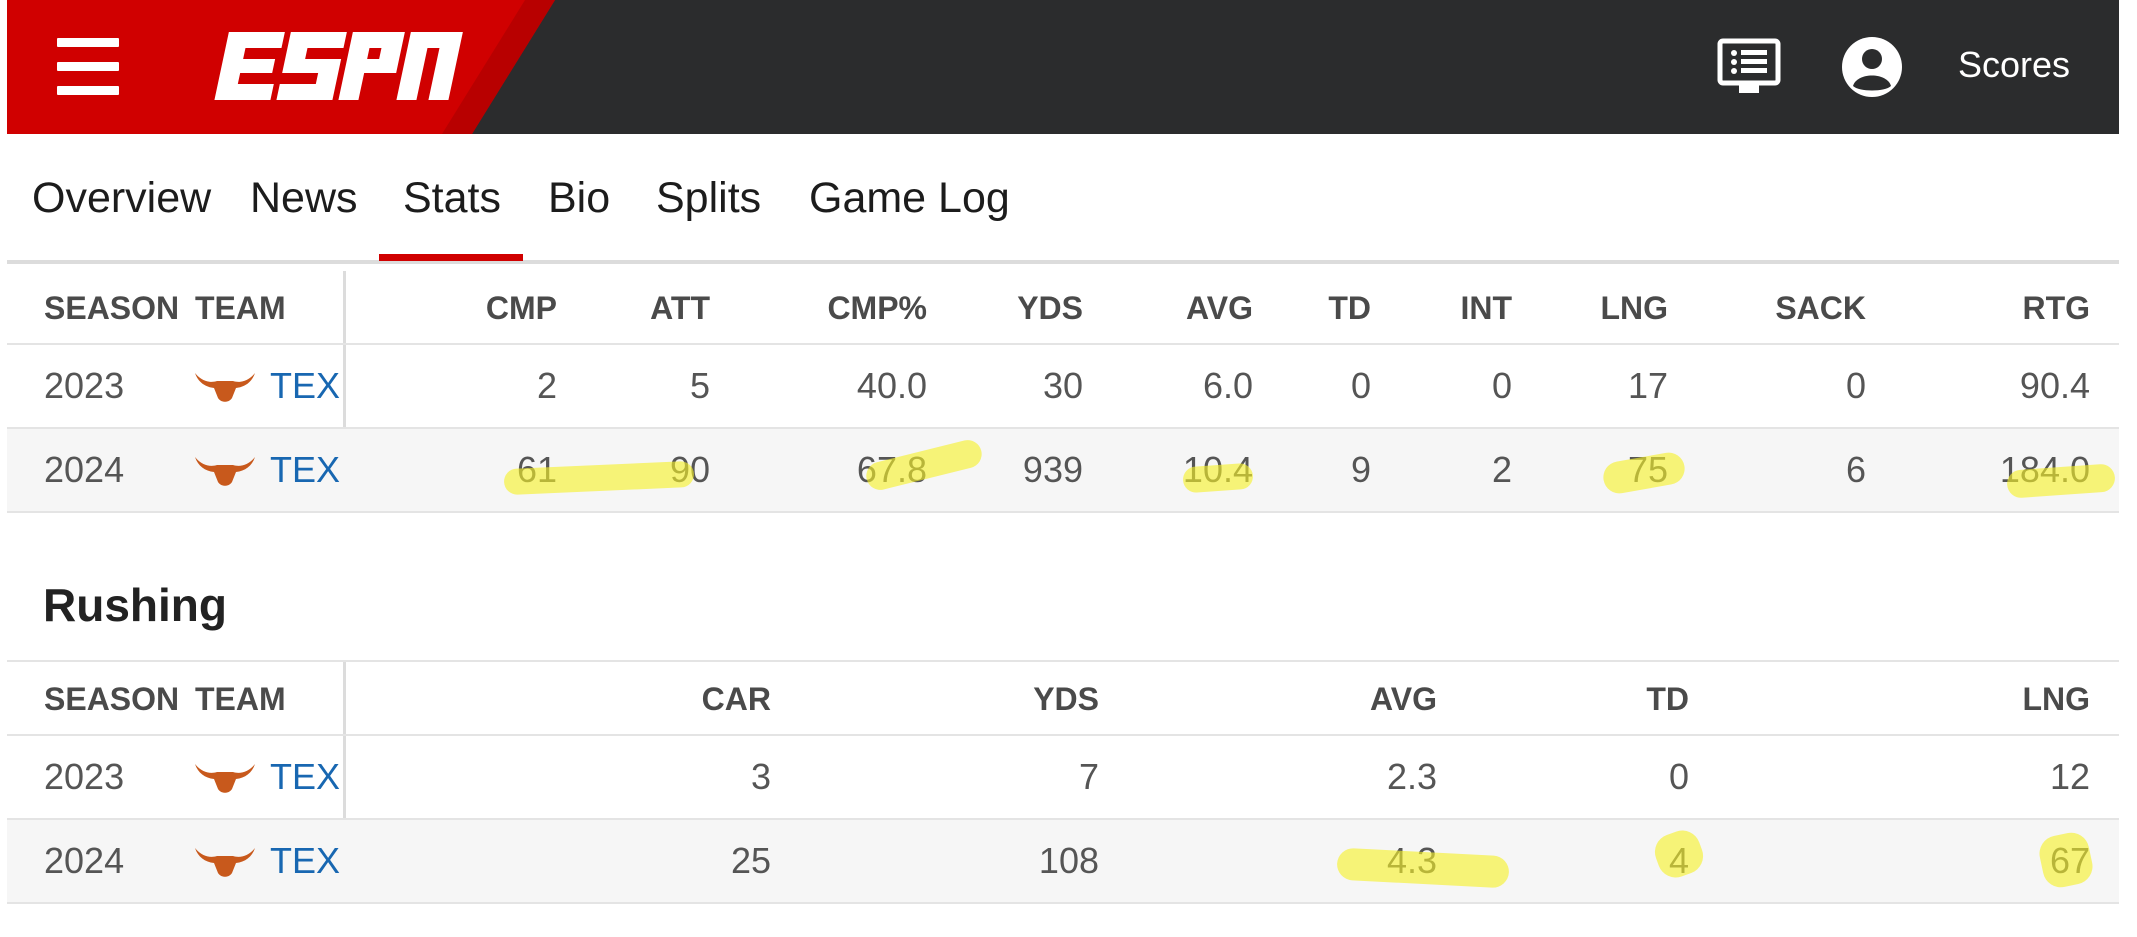 This screenshot has width=2137, height=937. What do you see at coordinates (2054, 385) in the screenshot?
I see `rtg-cell: 90.4` at bounding box center [2054, 385].